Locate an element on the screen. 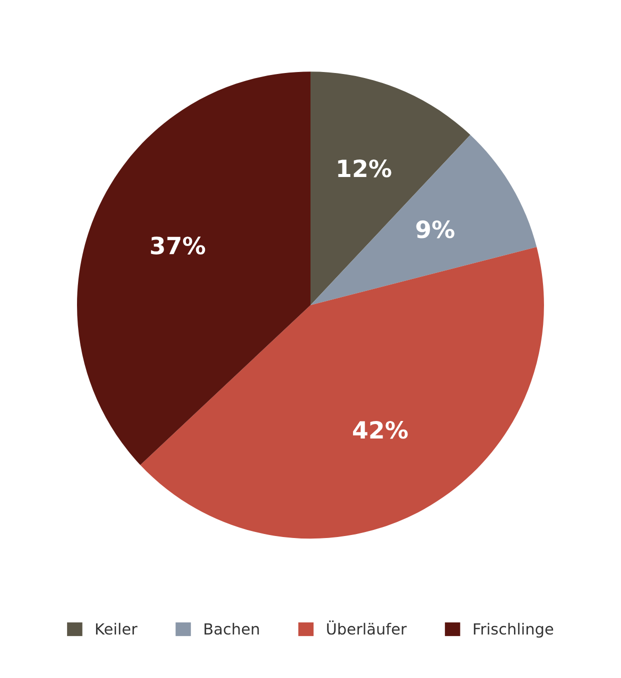 The height and width of the screenshot is (678, 621). legend-label: Überläufer is located at coordinates (367, 627).